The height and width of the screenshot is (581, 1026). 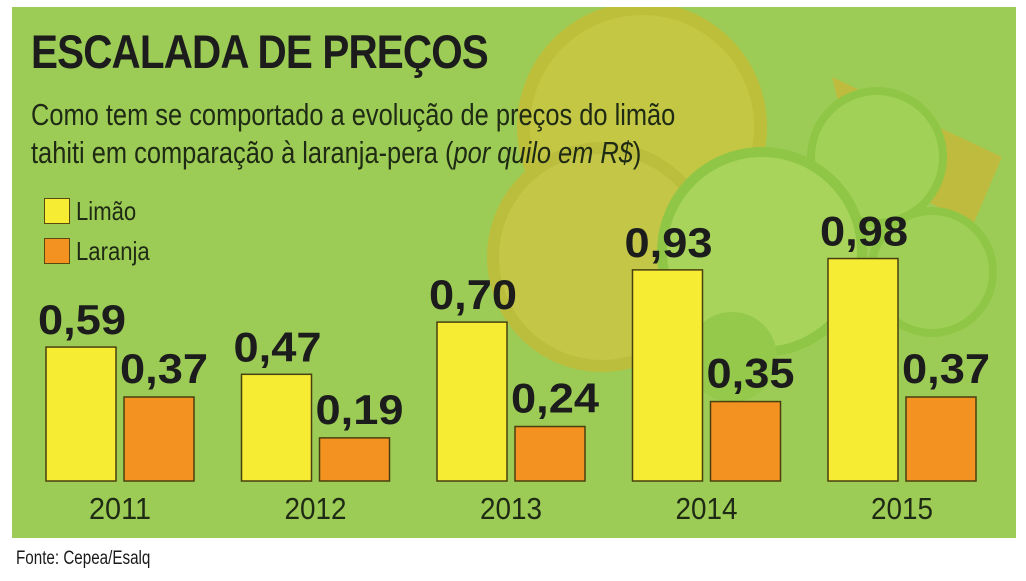 I want to click on value-label-laranja-2015: 0,37, so click(x=946, y=368).